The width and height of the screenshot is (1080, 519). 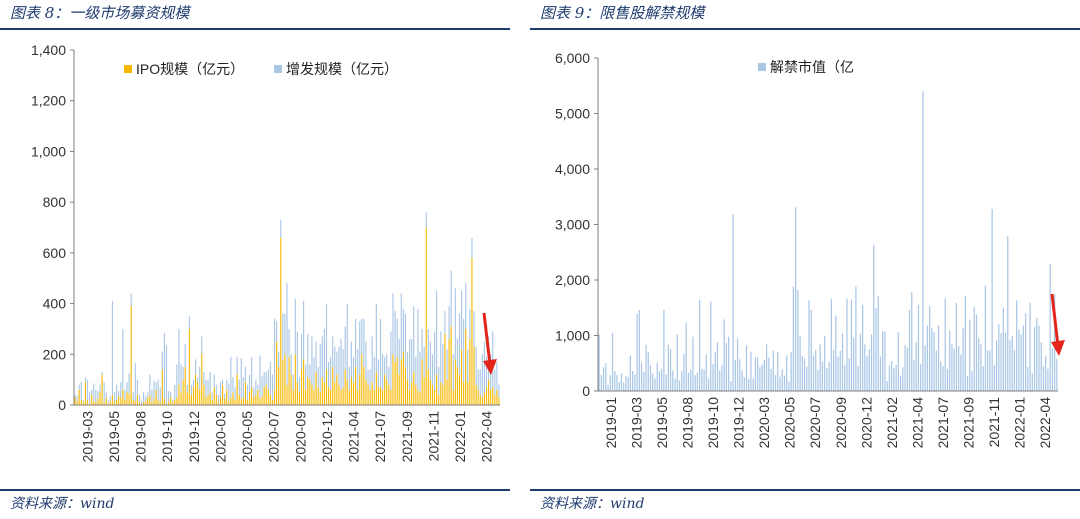 I want to click on source-note: 资料来源：wind, so click(x=592, y=504).